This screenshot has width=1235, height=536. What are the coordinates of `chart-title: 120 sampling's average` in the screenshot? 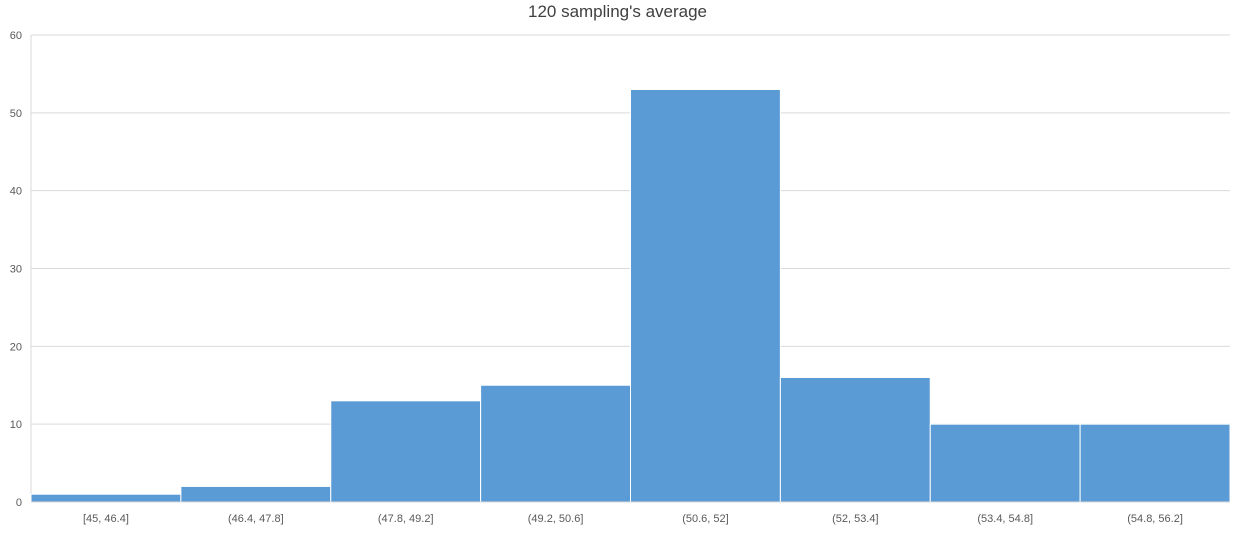 It's located at (617, 11).